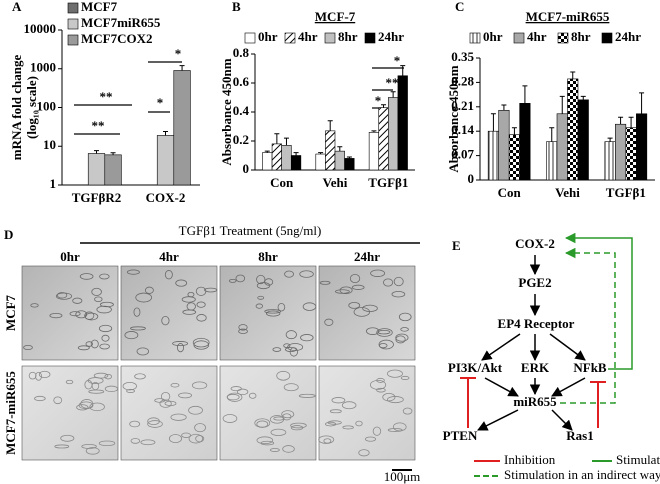 The height and width of the screenshot is (484, 660). What do you see at coordinates (535, 367) in the screenshot?
I see `diagram-node: ERK` at bounding box center [535, 367].